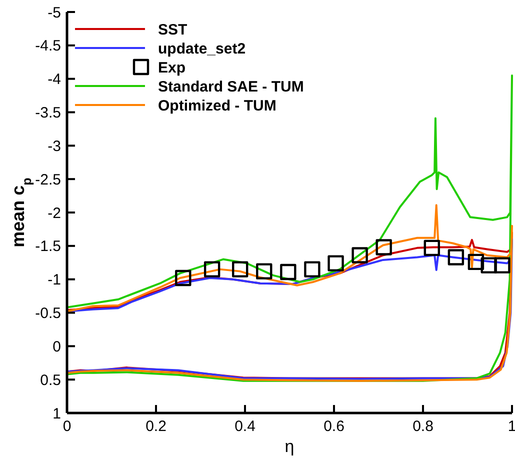 The image size is (515, 460). What do you see at coordinates (217, 105) in the screenshot?
I see `legend-label: Optimized - TUM` at bounding box center [217, 105].